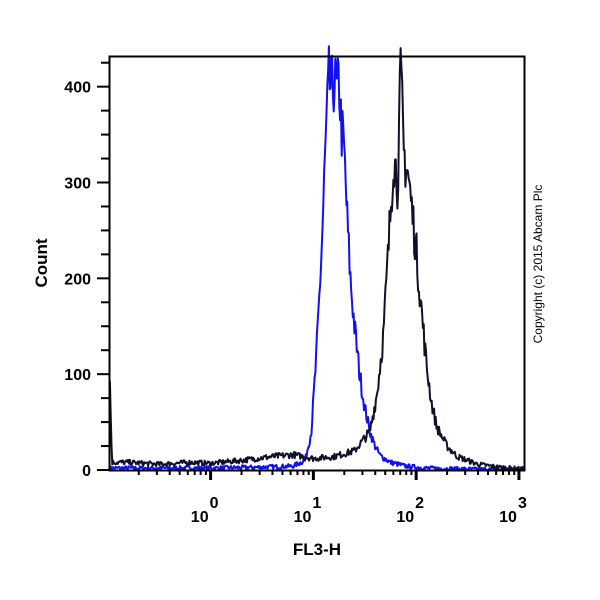 The width and height of the screenshot is (600, 600). I want to click on y-axis: 0 100 200 300 400, so click(87, 270).